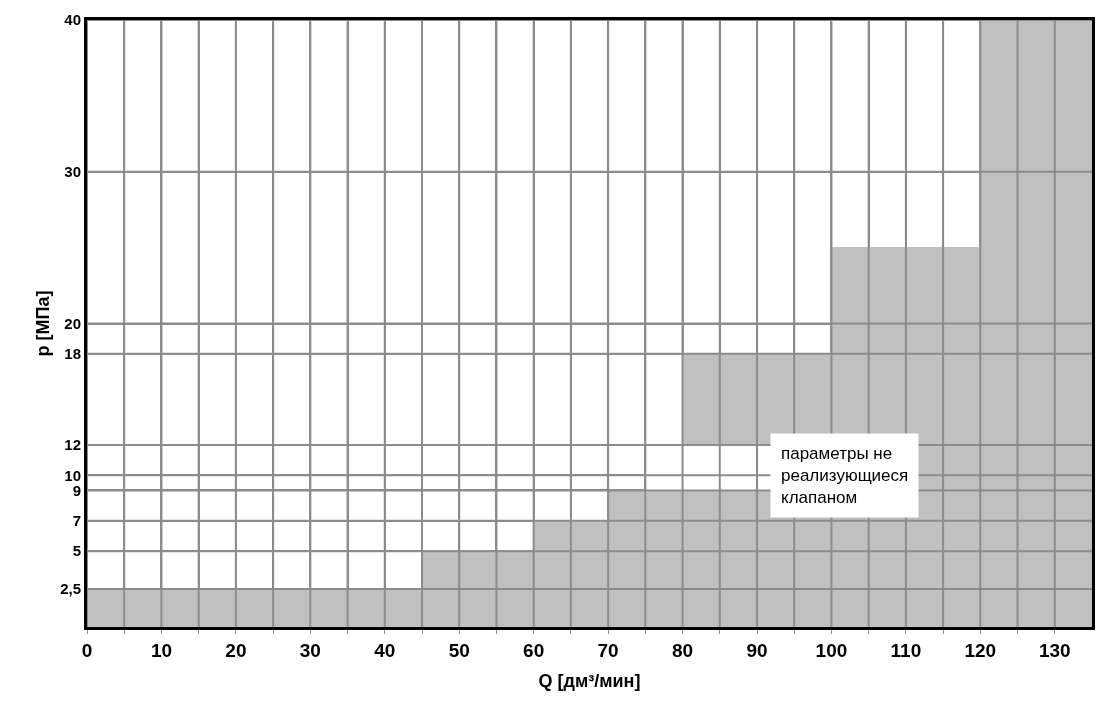 The image size is (1104, 702). Describe the element at coordinates (72, 171) in the screenshot. I see `y-tick-label: 30` at that location.